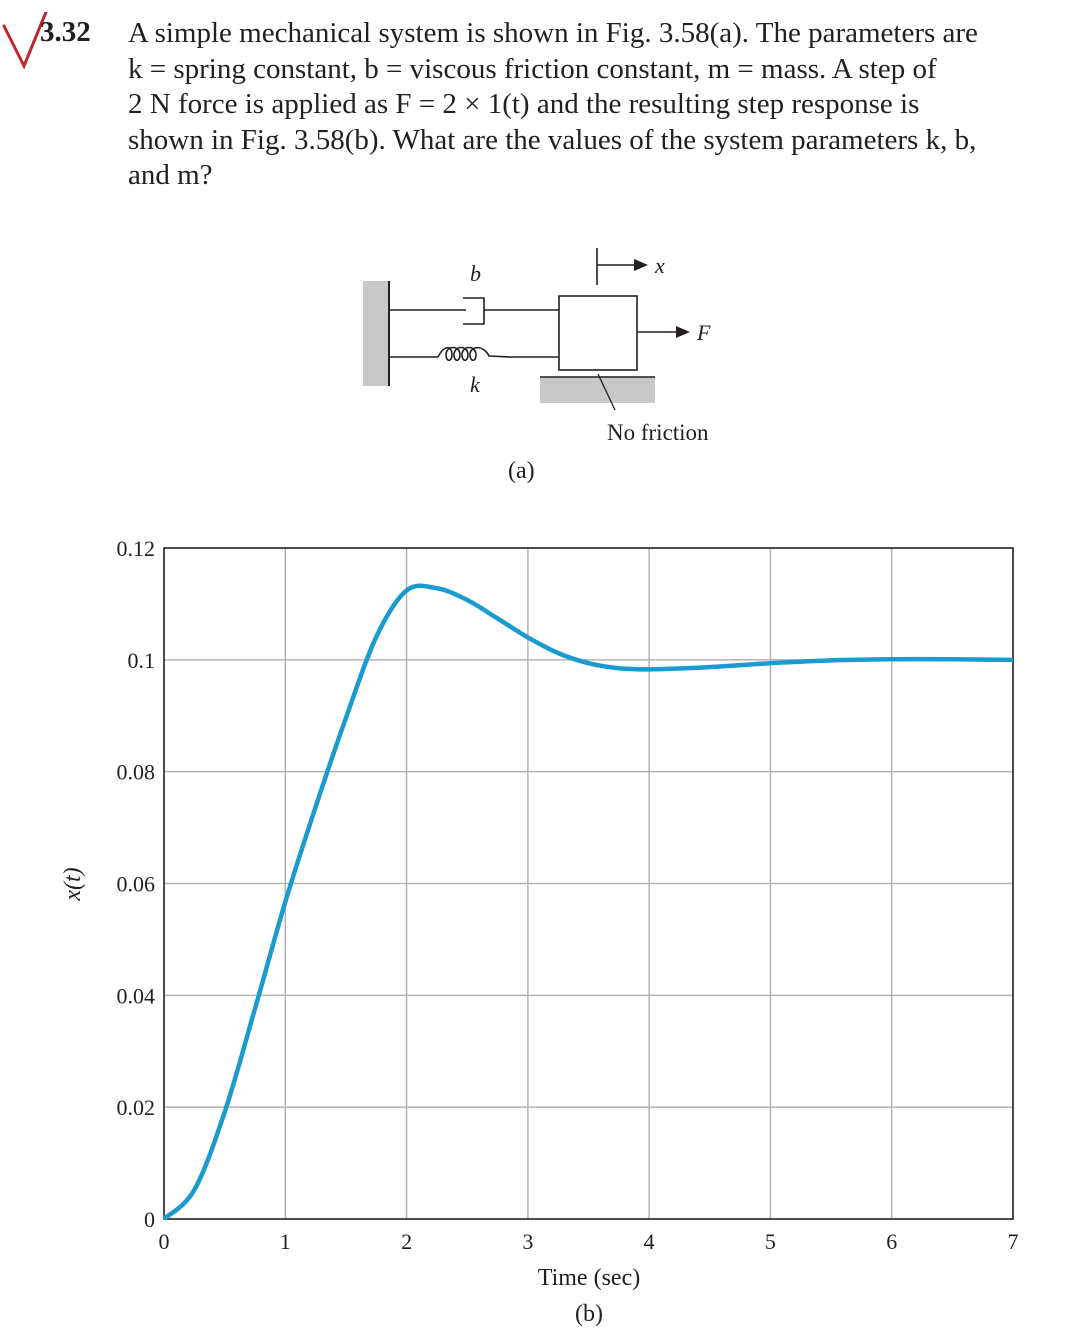 Image resolution: width=1092 pixels, height=1337 pixels. Describe the element at coordinates (25, 41) in the screenshot. I see `check-mark-icon` at that location.